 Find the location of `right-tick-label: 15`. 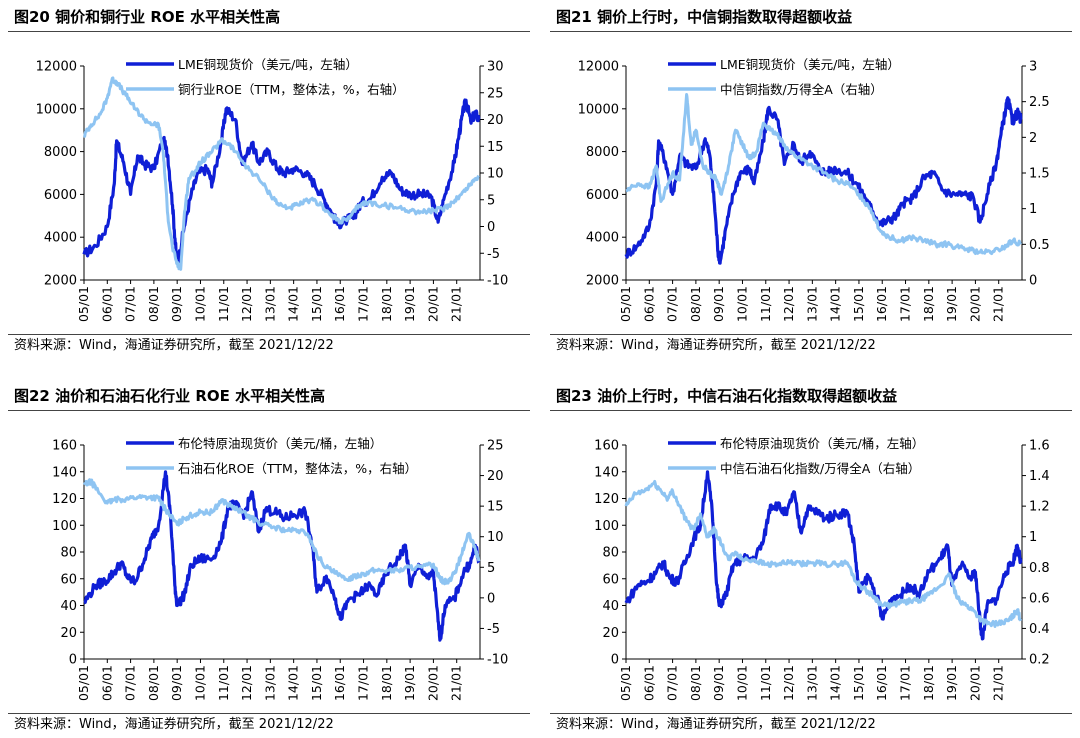

right-tick-label: 15 is located at coordinates (495, 507).